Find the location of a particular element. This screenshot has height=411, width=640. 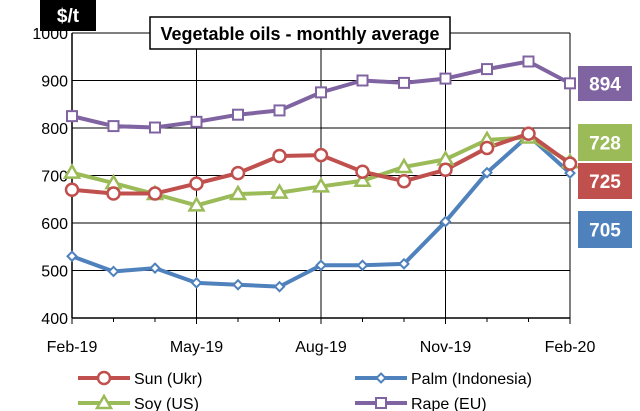

unit-label: $/t is located at coordinates (68, 16).